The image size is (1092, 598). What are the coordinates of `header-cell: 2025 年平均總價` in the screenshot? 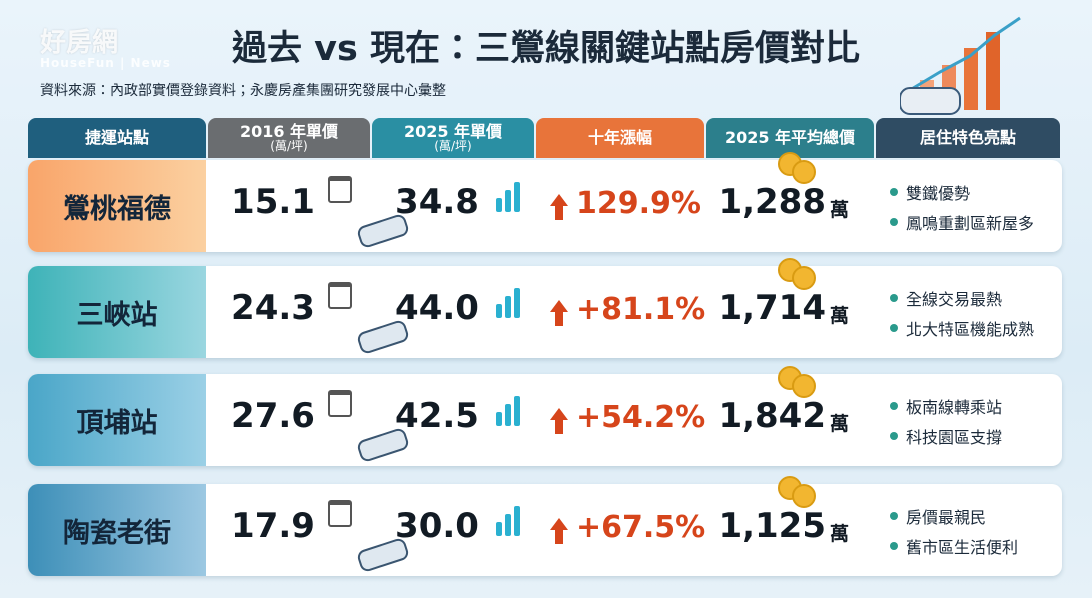 It's located at (790, 138).